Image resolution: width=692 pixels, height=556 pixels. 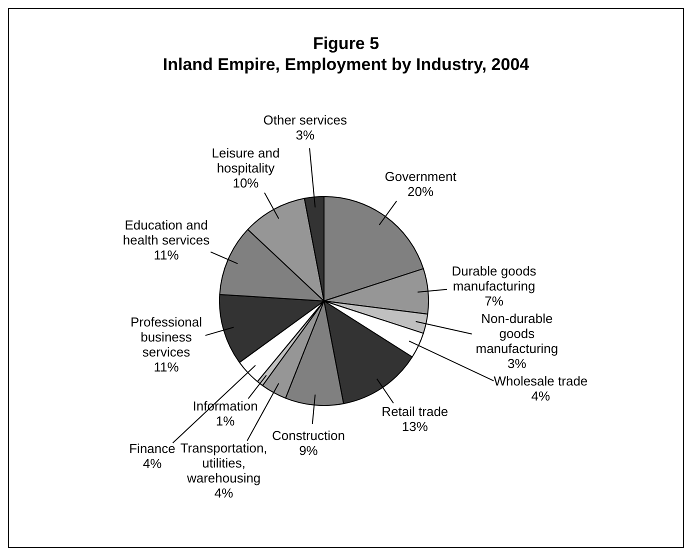 I want to click on slice-label: Transportation, utilities, warehousing, so click(x=224, y=463).